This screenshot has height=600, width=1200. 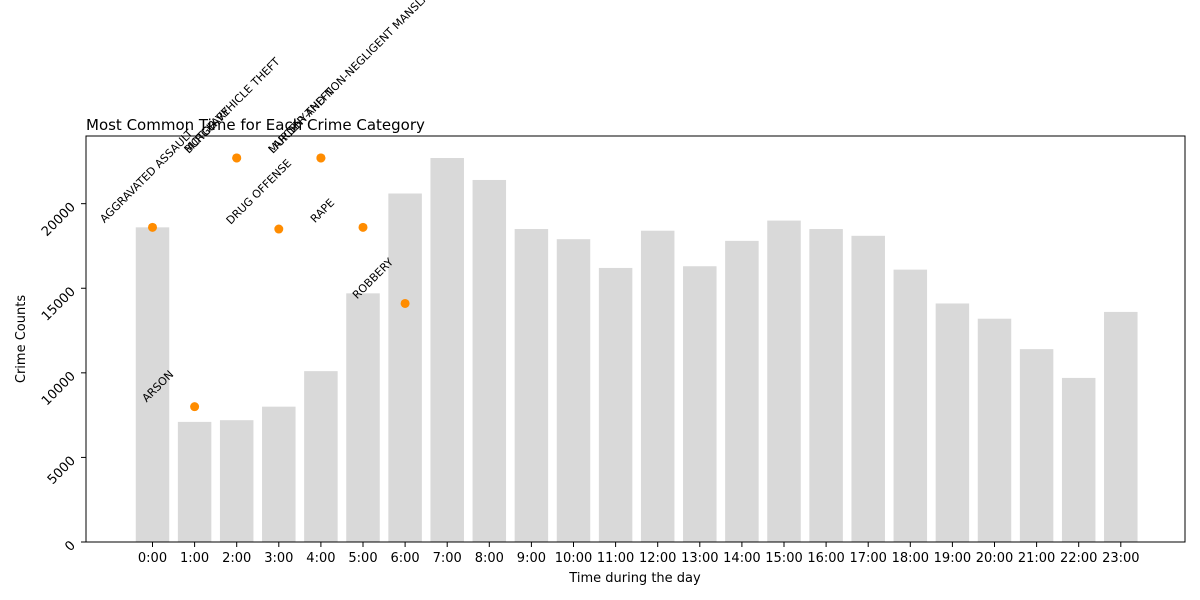 What do you see at coordinates (278, 558) in the screenshot?
I see `x-tick-label: 3:00` at bounding box center [278, 558].